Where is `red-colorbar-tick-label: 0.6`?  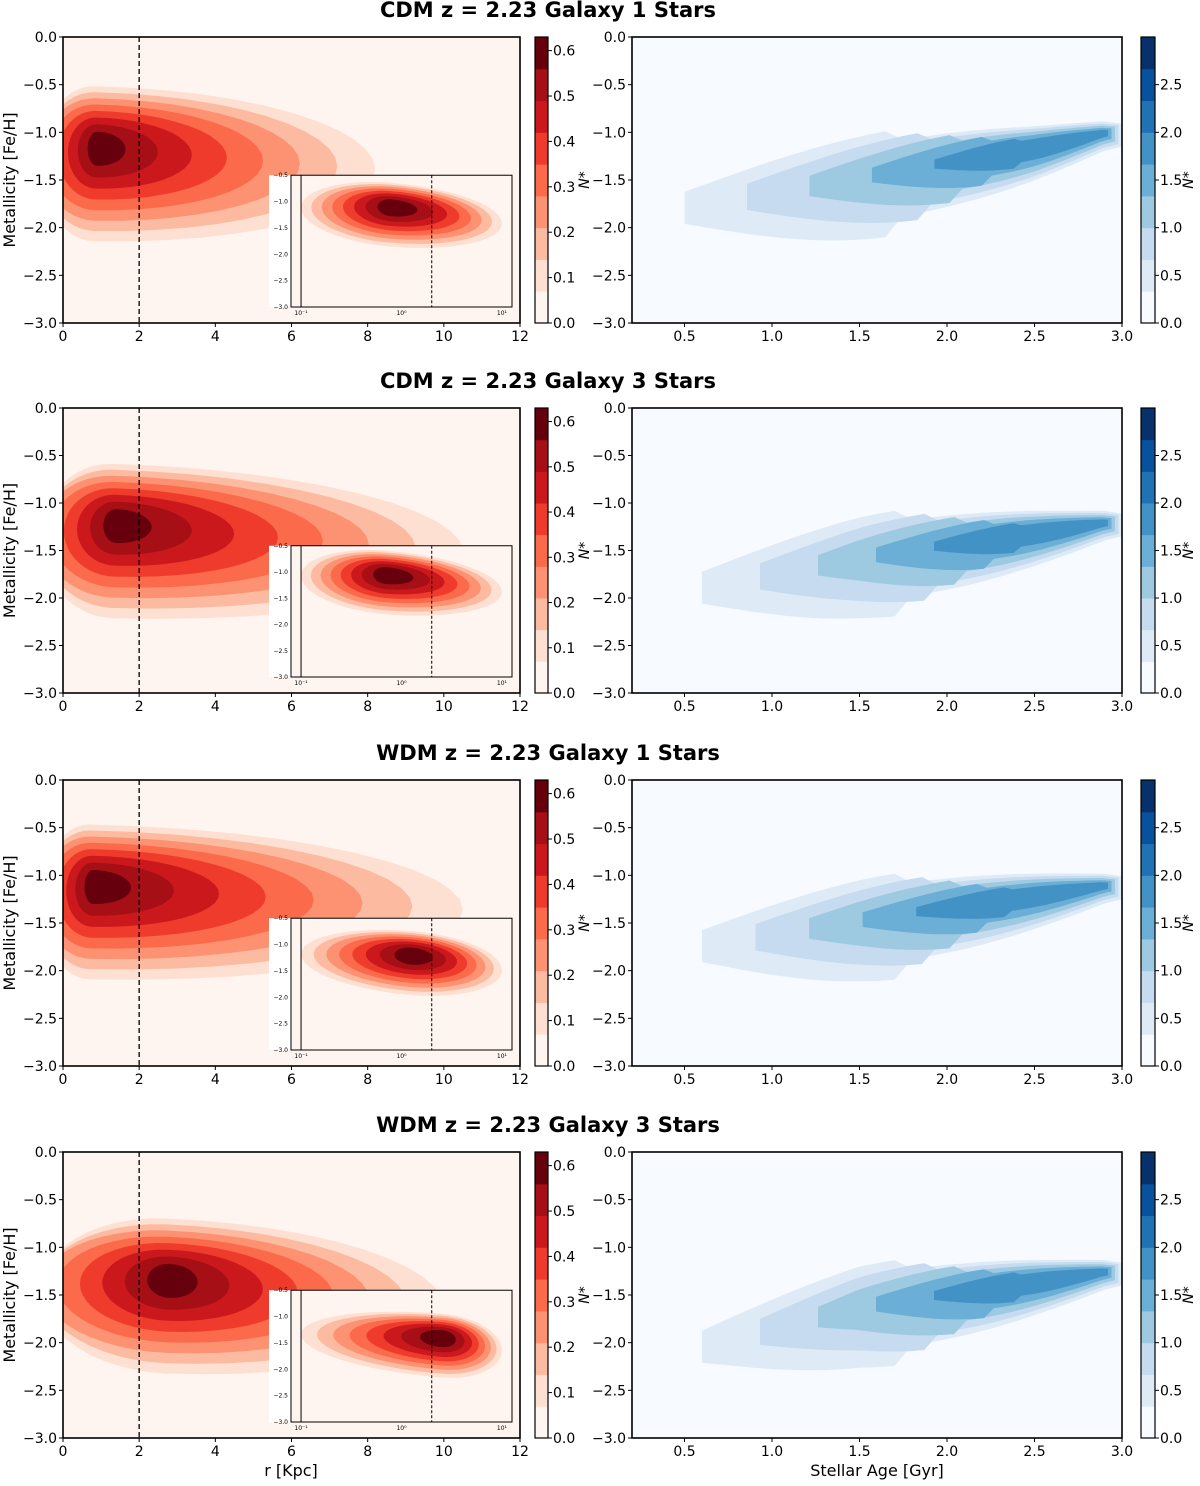
red-colorbar-tick-label: 0.6 is located at coordinates (564, 52).